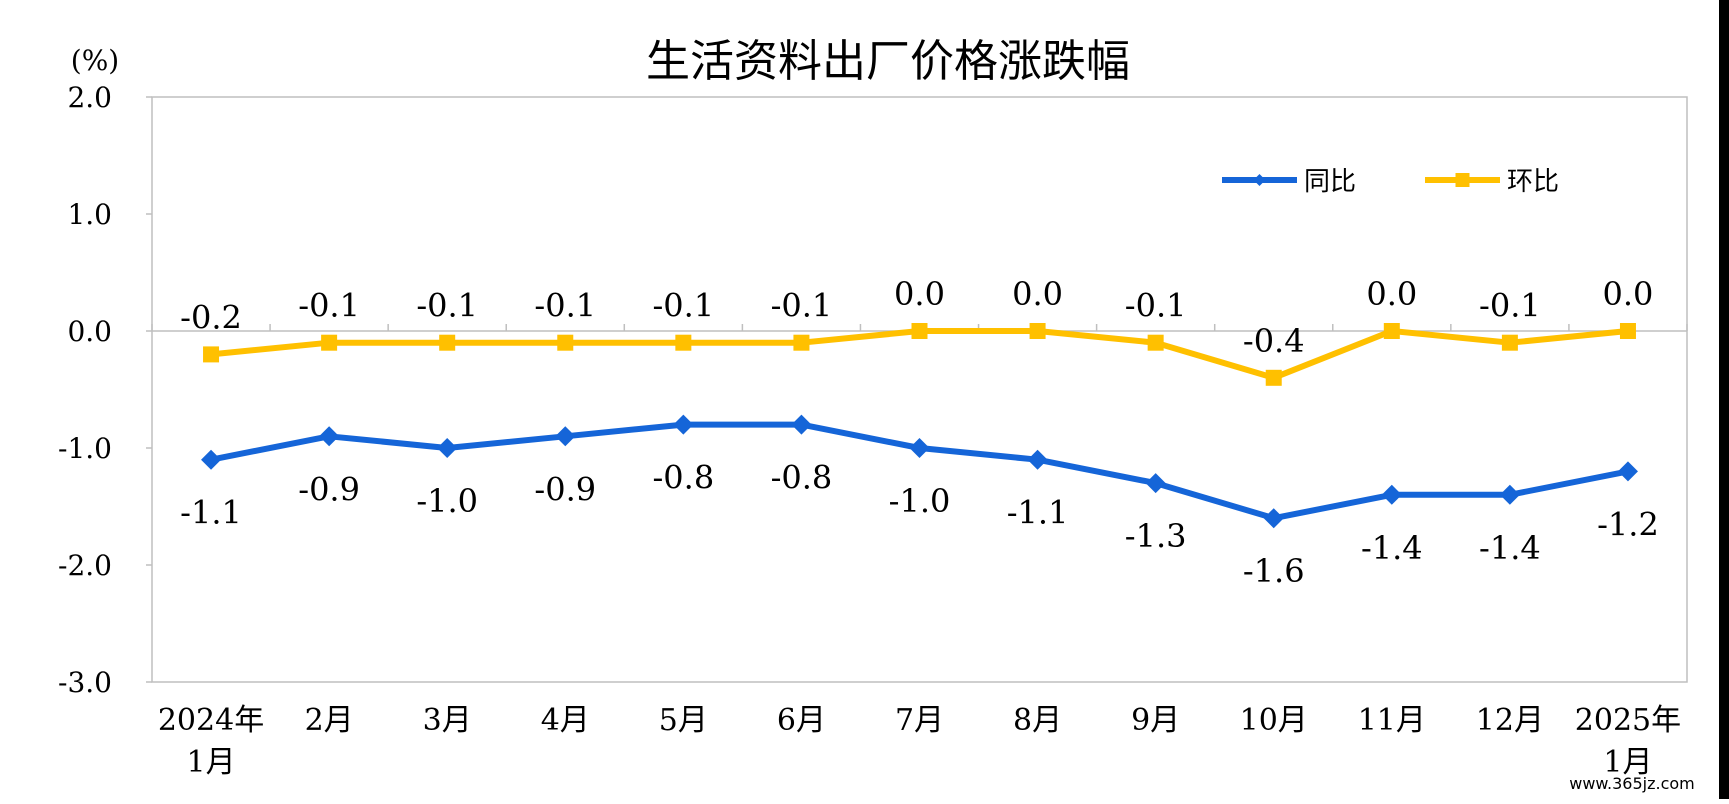  Describe the element at coordinates (919, 720) in the screenshot. I see `x-tick-label: 7月` at that location.